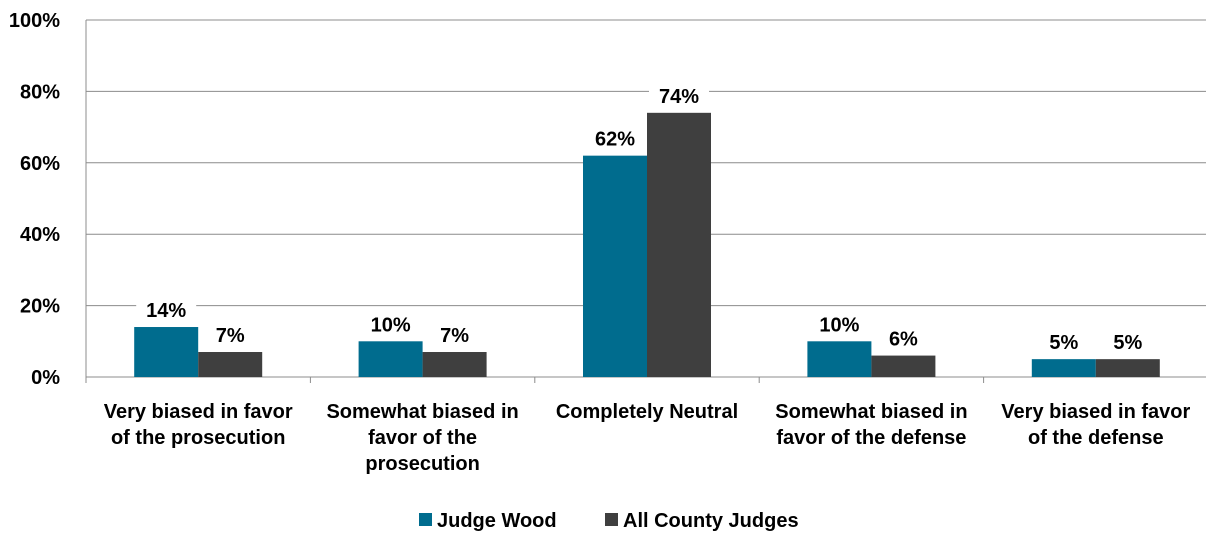 This screenshot has width=1206, height=546. I want to click on category-label: Completely Neutral, so click(647, 412).